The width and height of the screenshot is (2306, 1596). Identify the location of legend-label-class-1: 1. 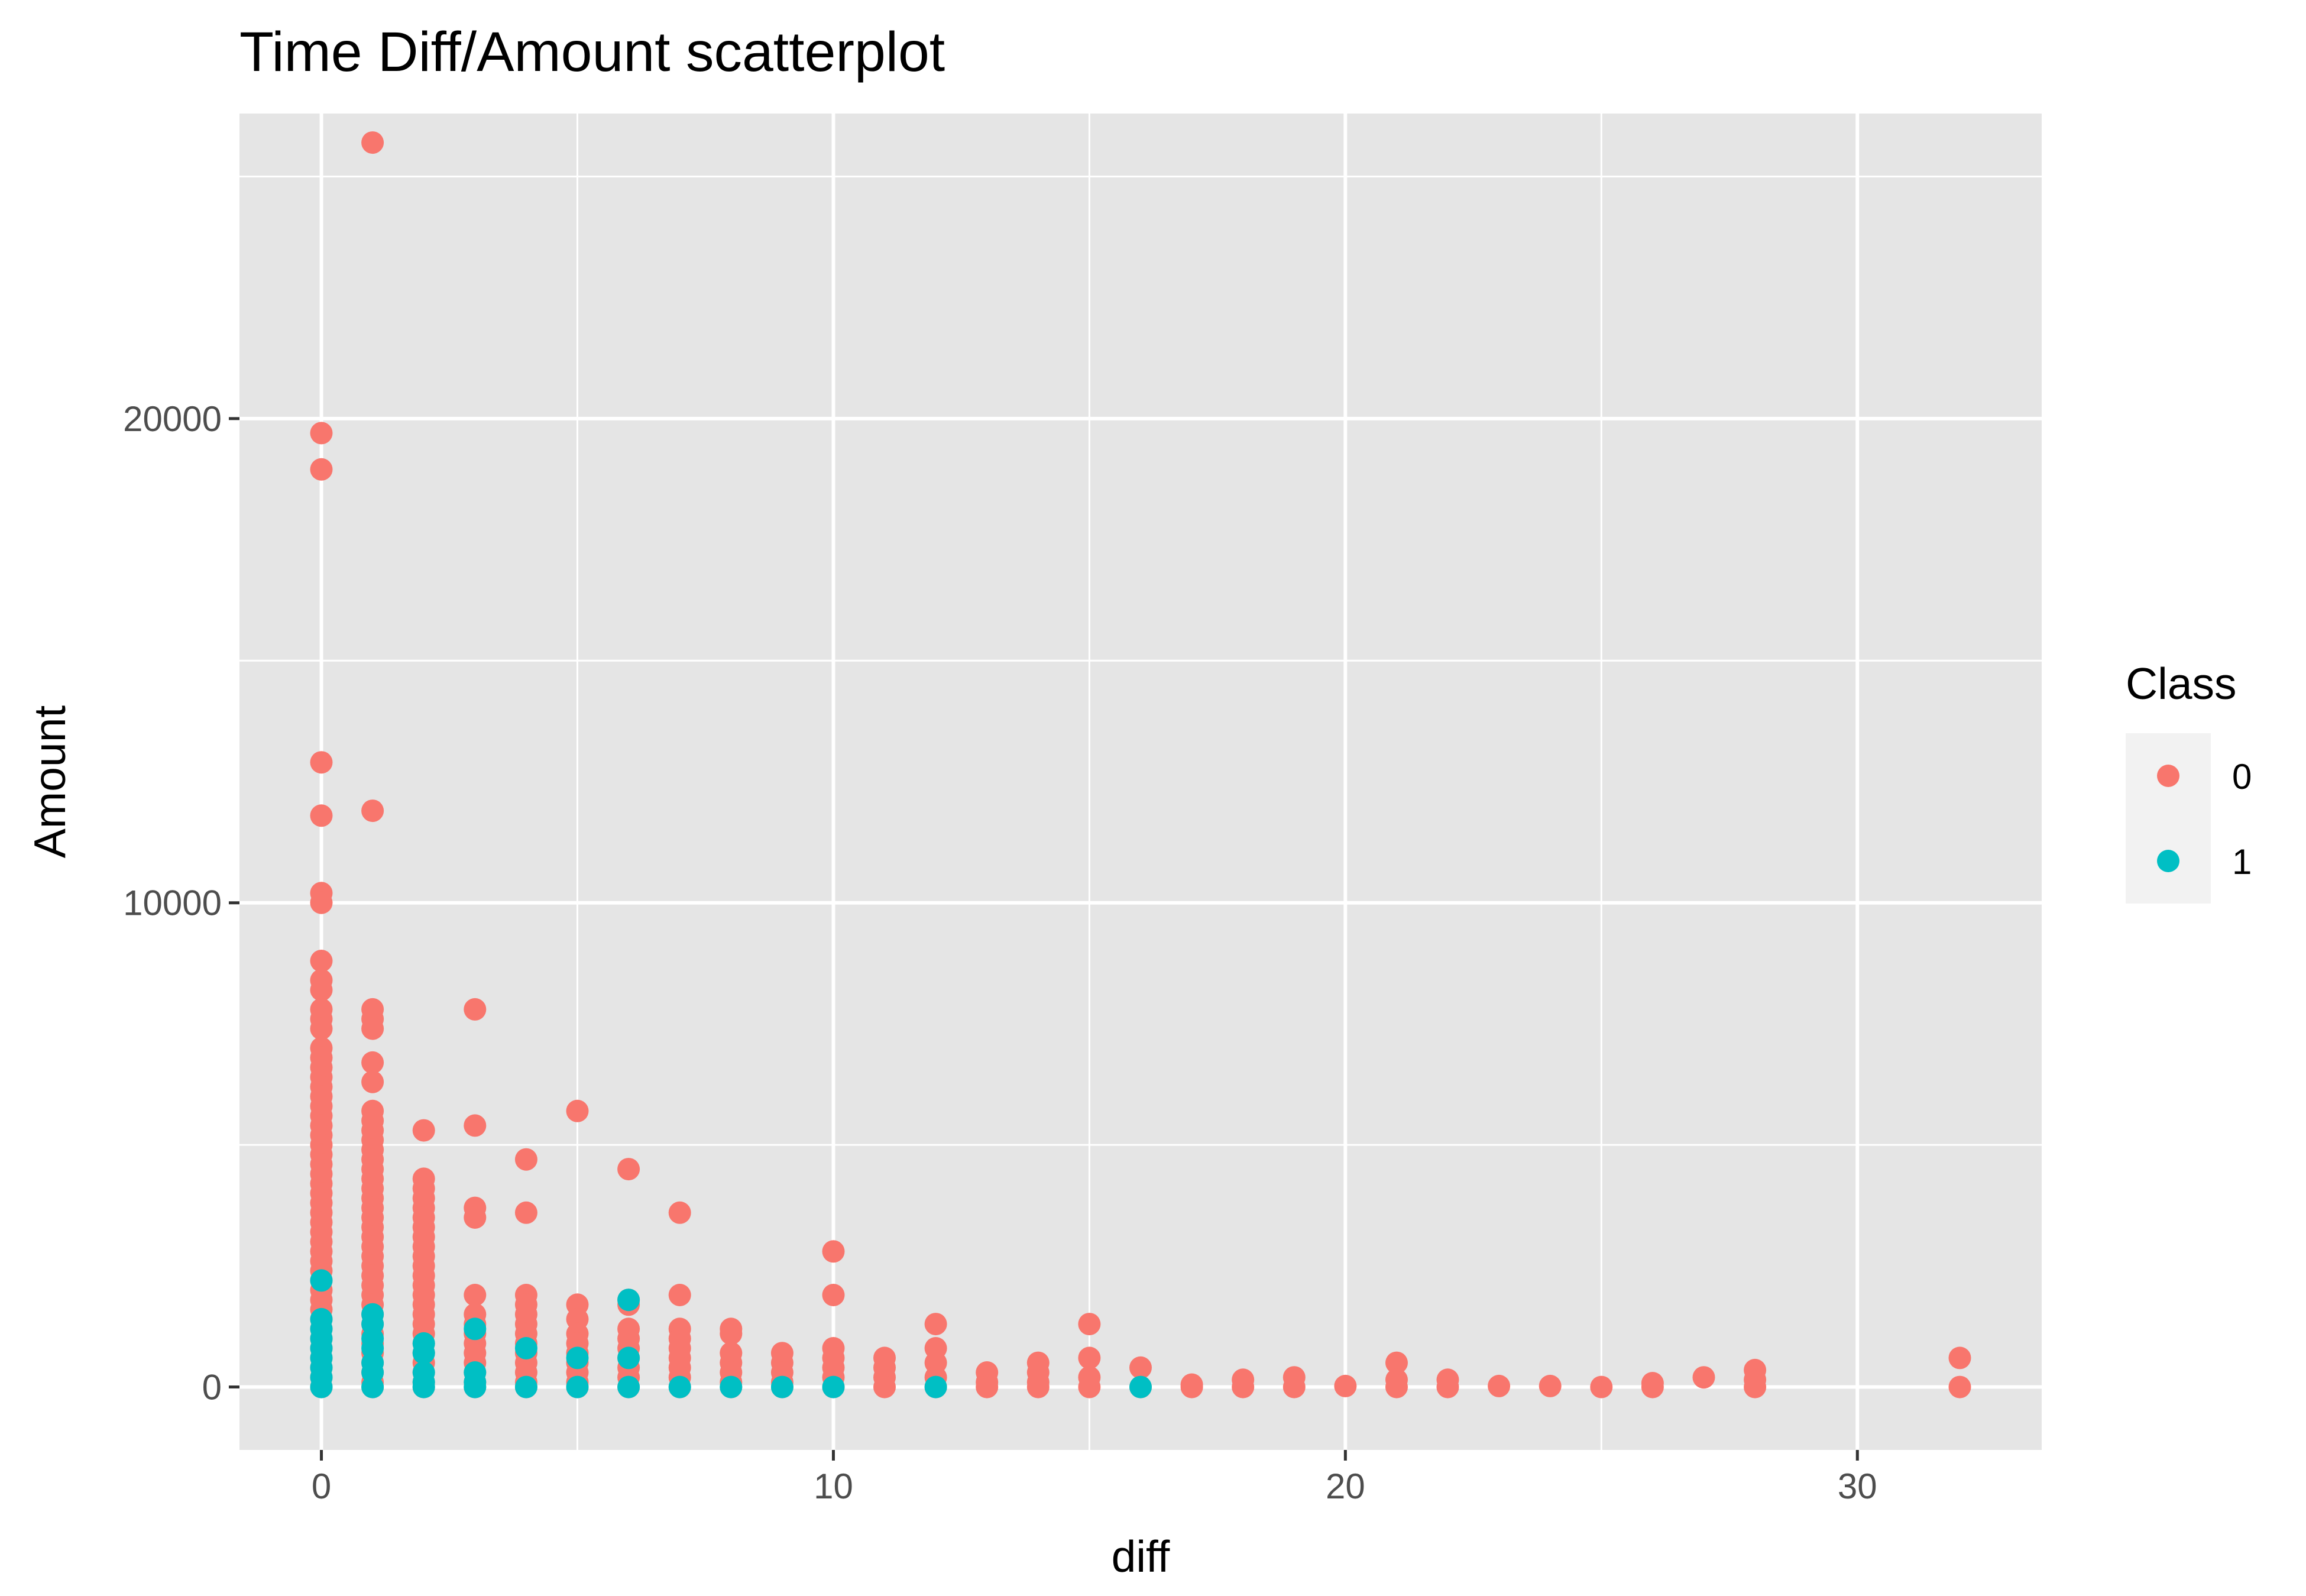
(2242, 862).